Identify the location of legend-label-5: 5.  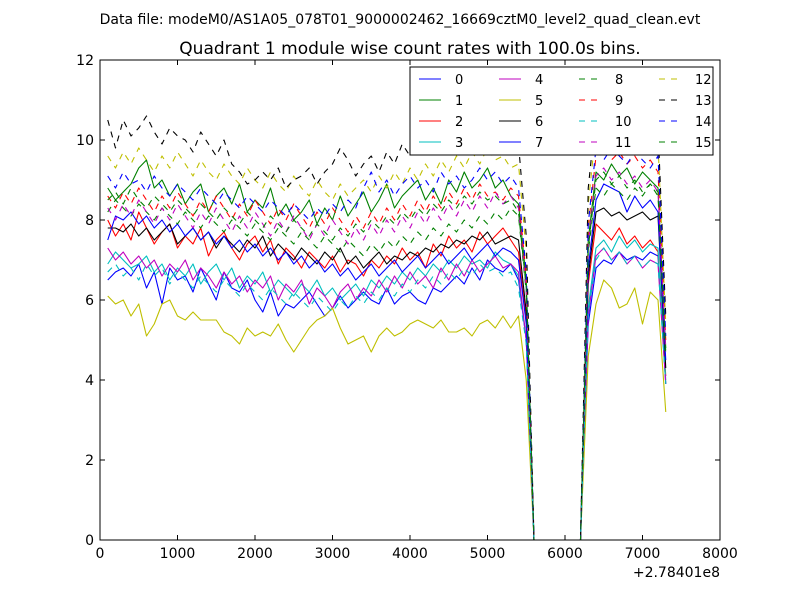
(539, 101).